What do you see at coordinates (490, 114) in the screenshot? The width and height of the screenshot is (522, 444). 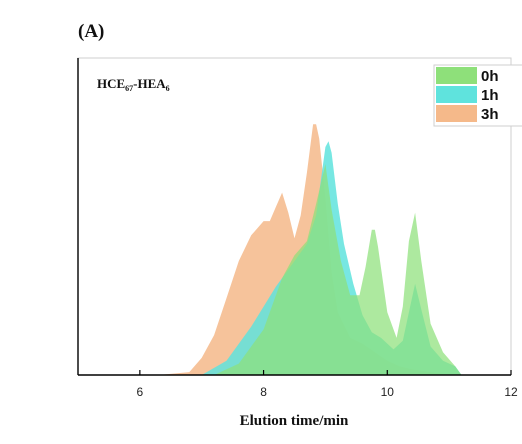 I see `legend-label-3h: 3h` at bounding box center [490, 114].